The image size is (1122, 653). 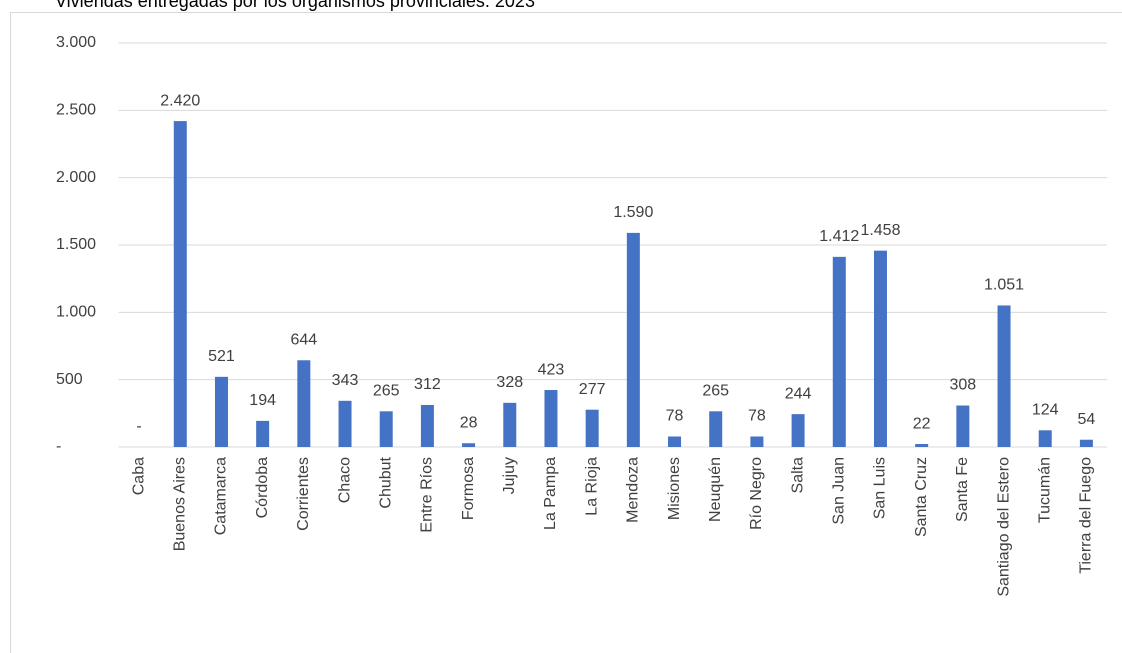 What do you see at coordinates (1086, 515) in the screenshot?
I see `x-tick-label: Tierra del Fuego` at bounding box center [1086, 515].